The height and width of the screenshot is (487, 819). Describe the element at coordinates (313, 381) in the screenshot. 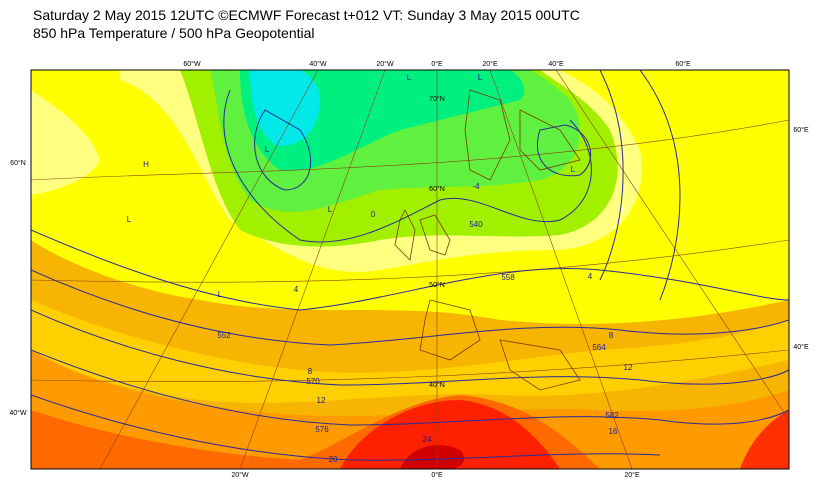

I see `contour-label: 570` at that location.